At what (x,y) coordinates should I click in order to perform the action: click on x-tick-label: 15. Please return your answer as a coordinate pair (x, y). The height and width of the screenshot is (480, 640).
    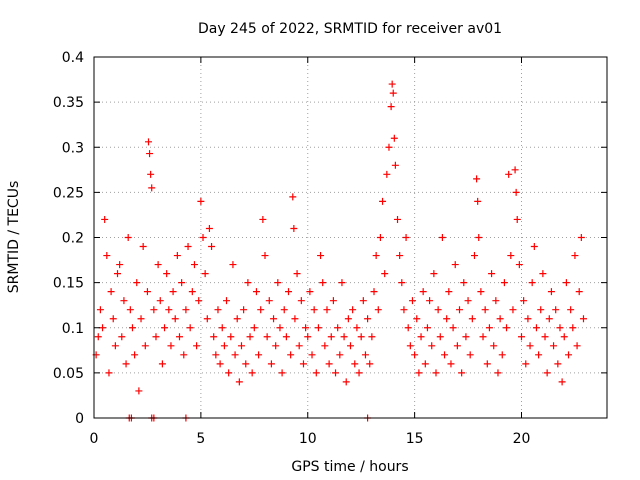
    Looking at the image, I should click on (415, 439).